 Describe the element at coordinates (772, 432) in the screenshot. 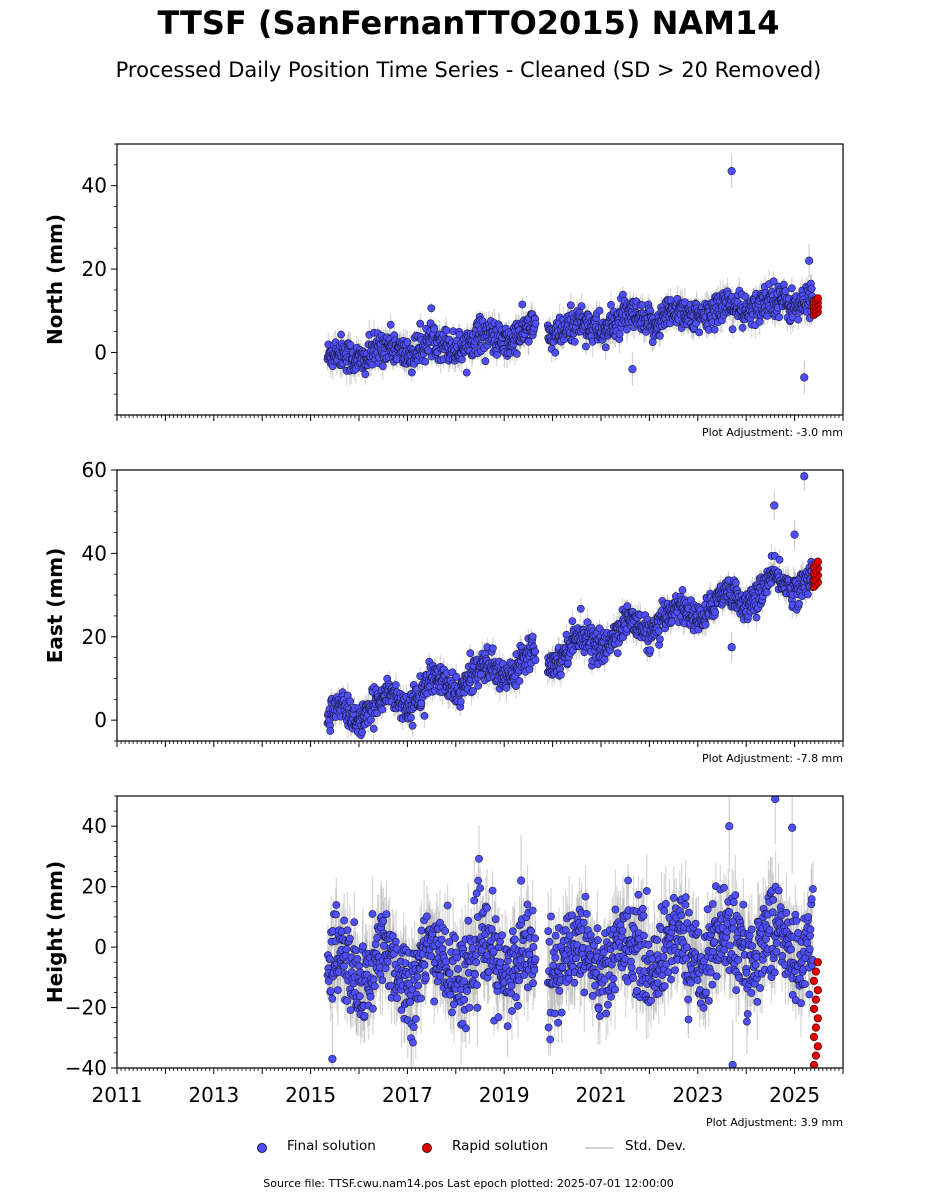

I see `plot-adjustment-note: Plot Adjustment: -3.0 mm` at that location.